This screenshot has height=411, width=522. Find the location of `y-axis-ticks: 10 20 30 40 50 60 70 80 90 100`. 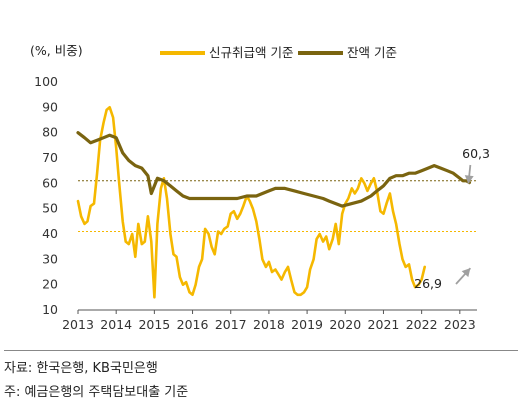

y-axis-ticks: 10 20 30 40 50 60 70 80 90 100 is located at coordinates (46, 195).